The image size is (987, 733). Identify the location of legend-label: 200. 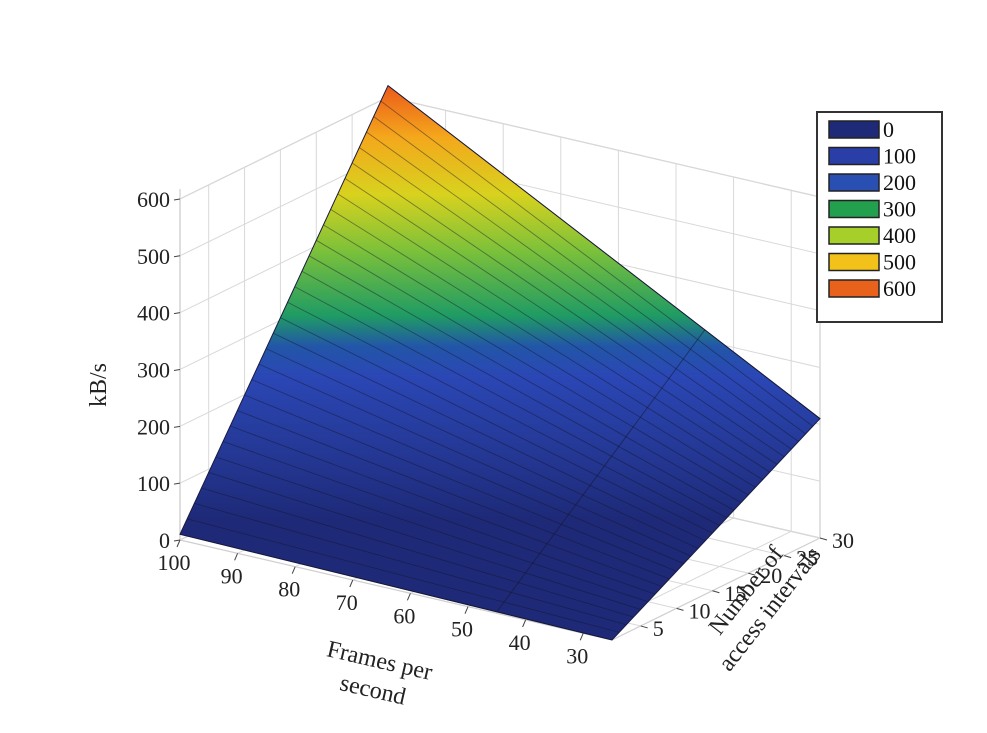
(899, 182).